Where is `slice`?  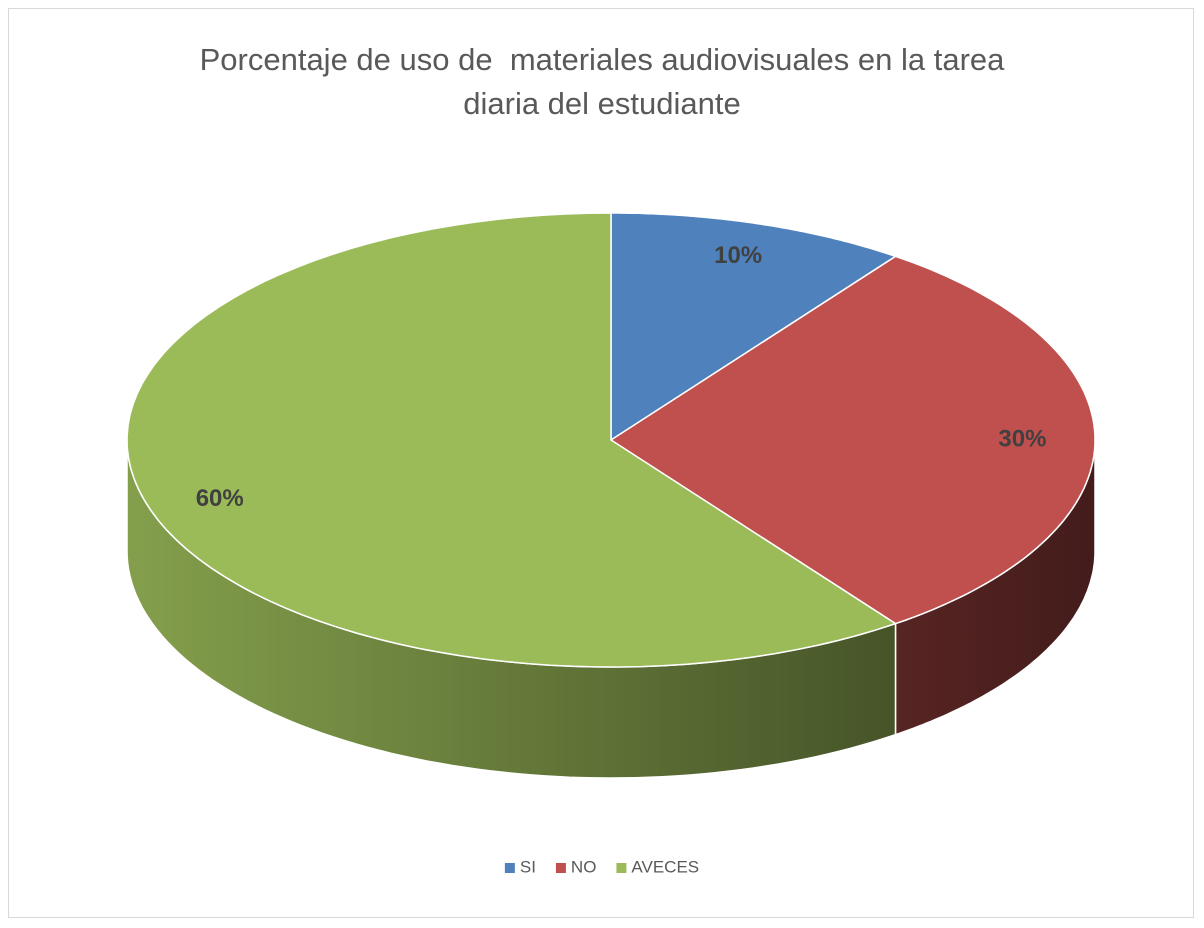 slice is located at coordinates (754, 327).